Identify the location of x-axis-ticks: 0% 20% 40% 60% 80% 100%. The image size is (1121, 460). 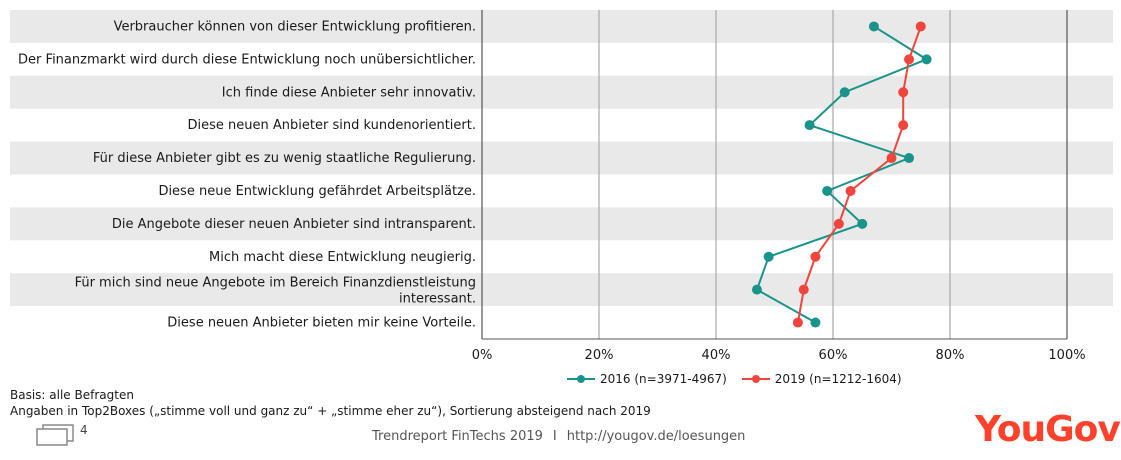
(779, 355).